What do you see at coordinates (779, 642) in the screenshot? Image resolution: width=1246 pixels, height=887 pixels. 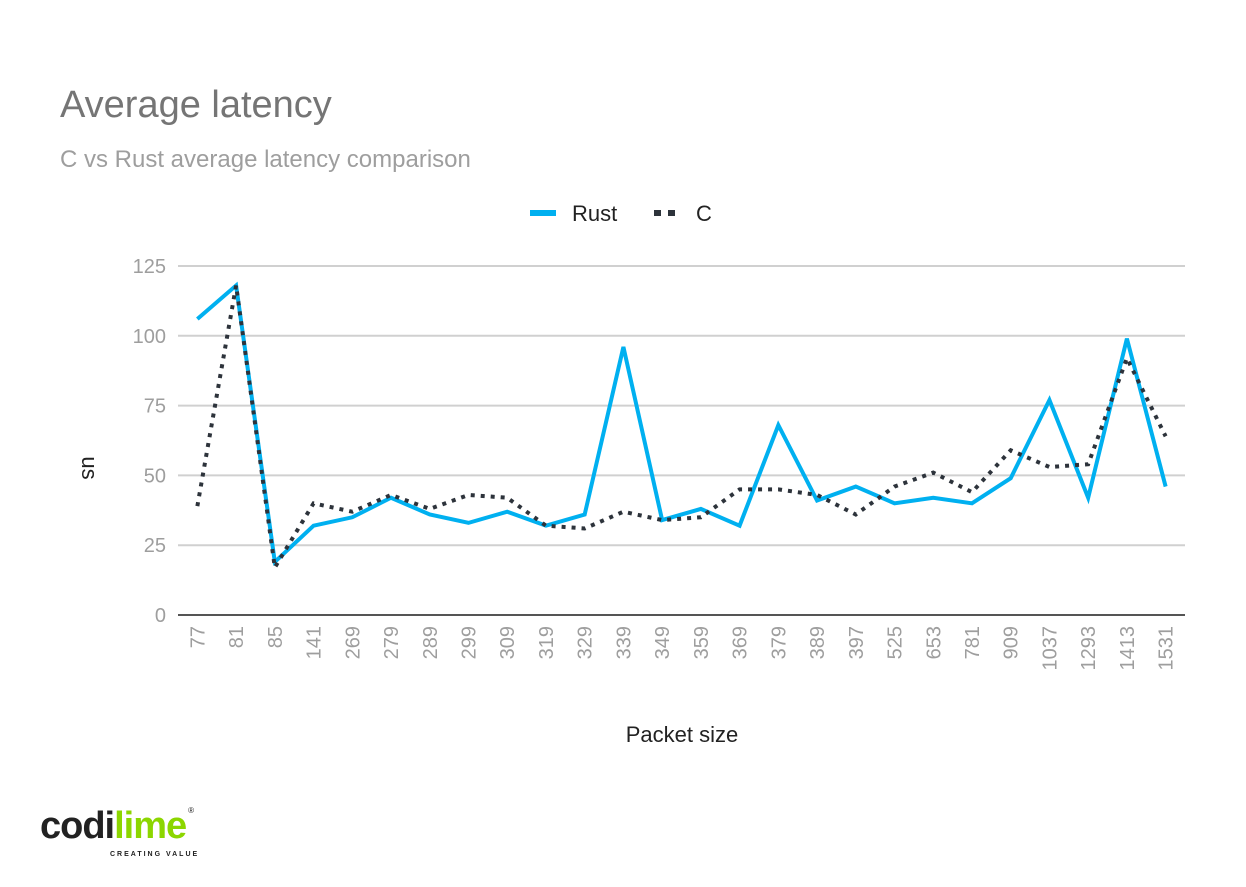 I see `x-tick-label: 379` at bounding box center [779, 642].